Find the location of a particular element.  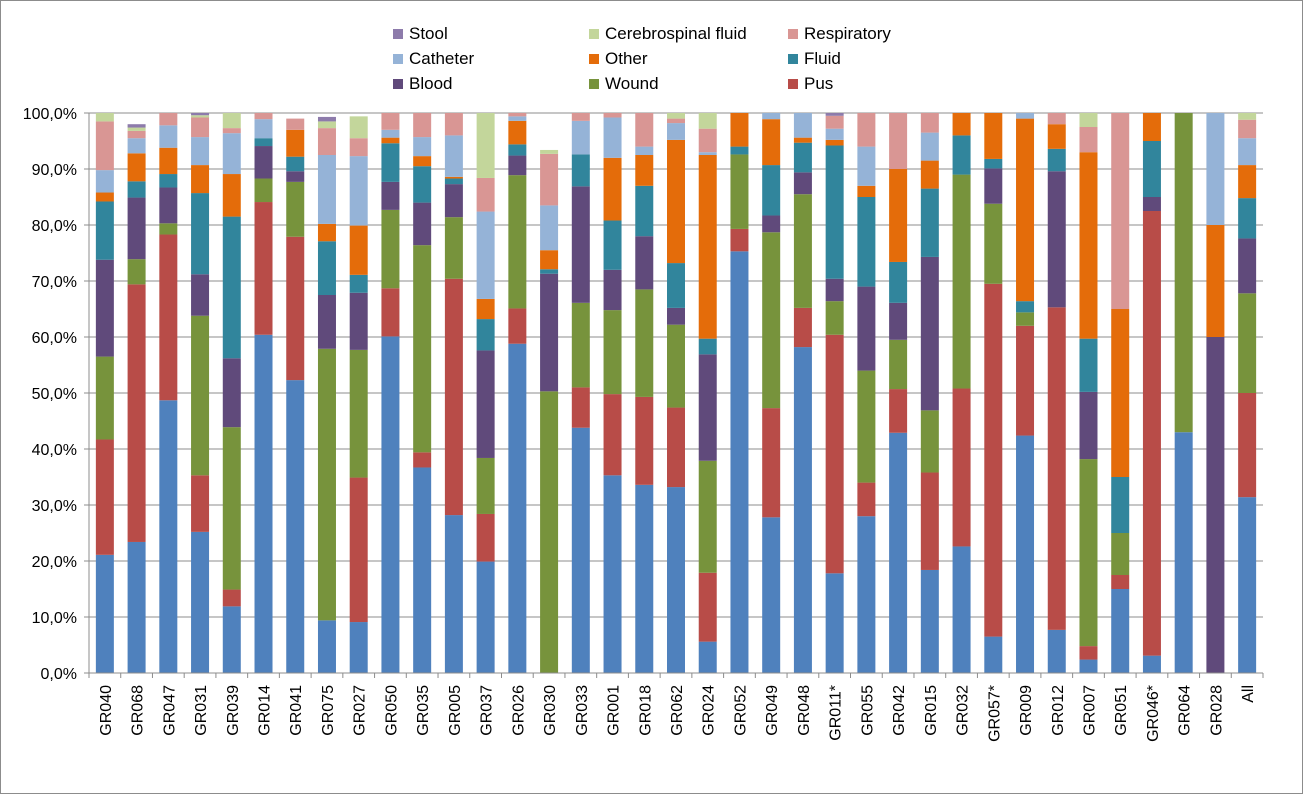

legend-label: Catheter is located at coordinates (442, 58).